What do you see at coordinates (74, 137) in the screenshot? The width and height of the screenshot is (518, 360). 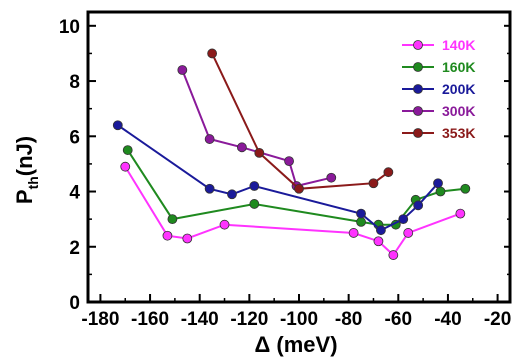 I see `y-tick-label: 6` at bounding box center [74, 137].